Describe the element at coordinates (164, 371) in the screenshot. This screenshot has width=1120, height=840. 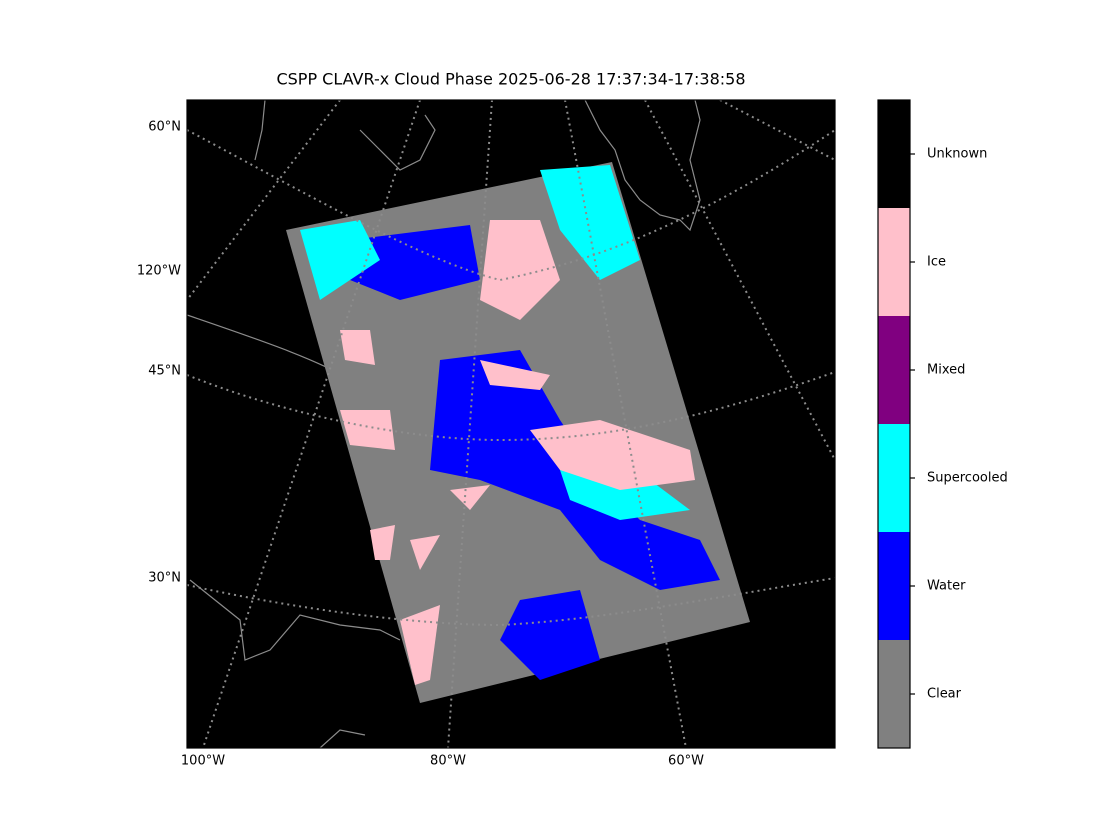
I see `lat-label: 45°N` at that location.